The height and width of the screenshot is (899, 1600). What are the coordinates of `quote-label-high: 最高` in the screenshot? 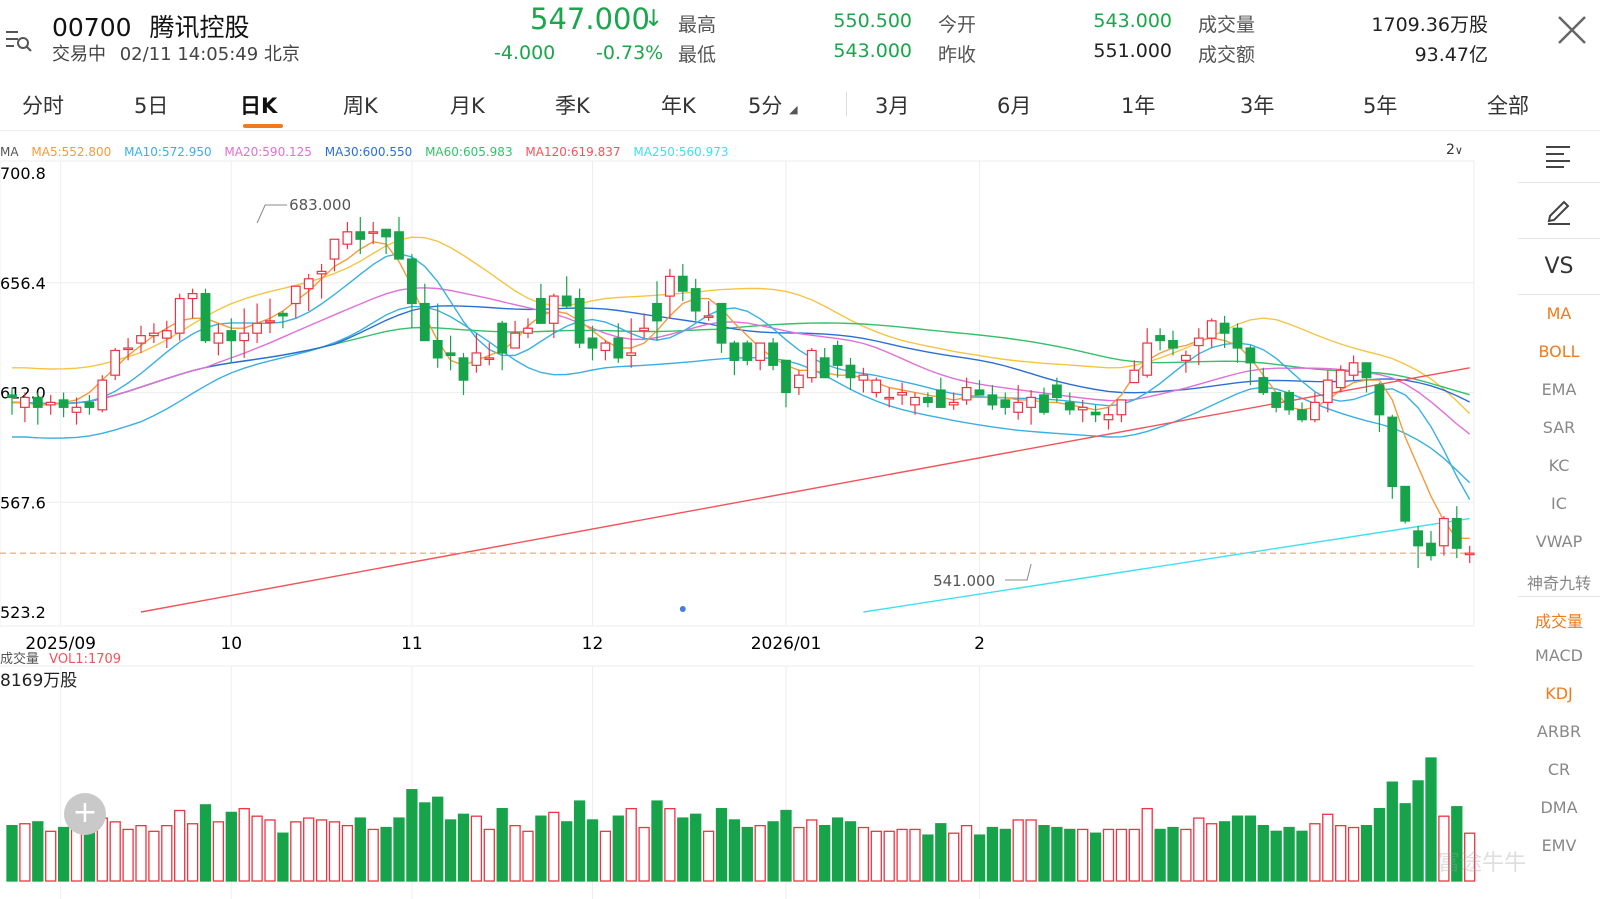 It's located at (697, 25).